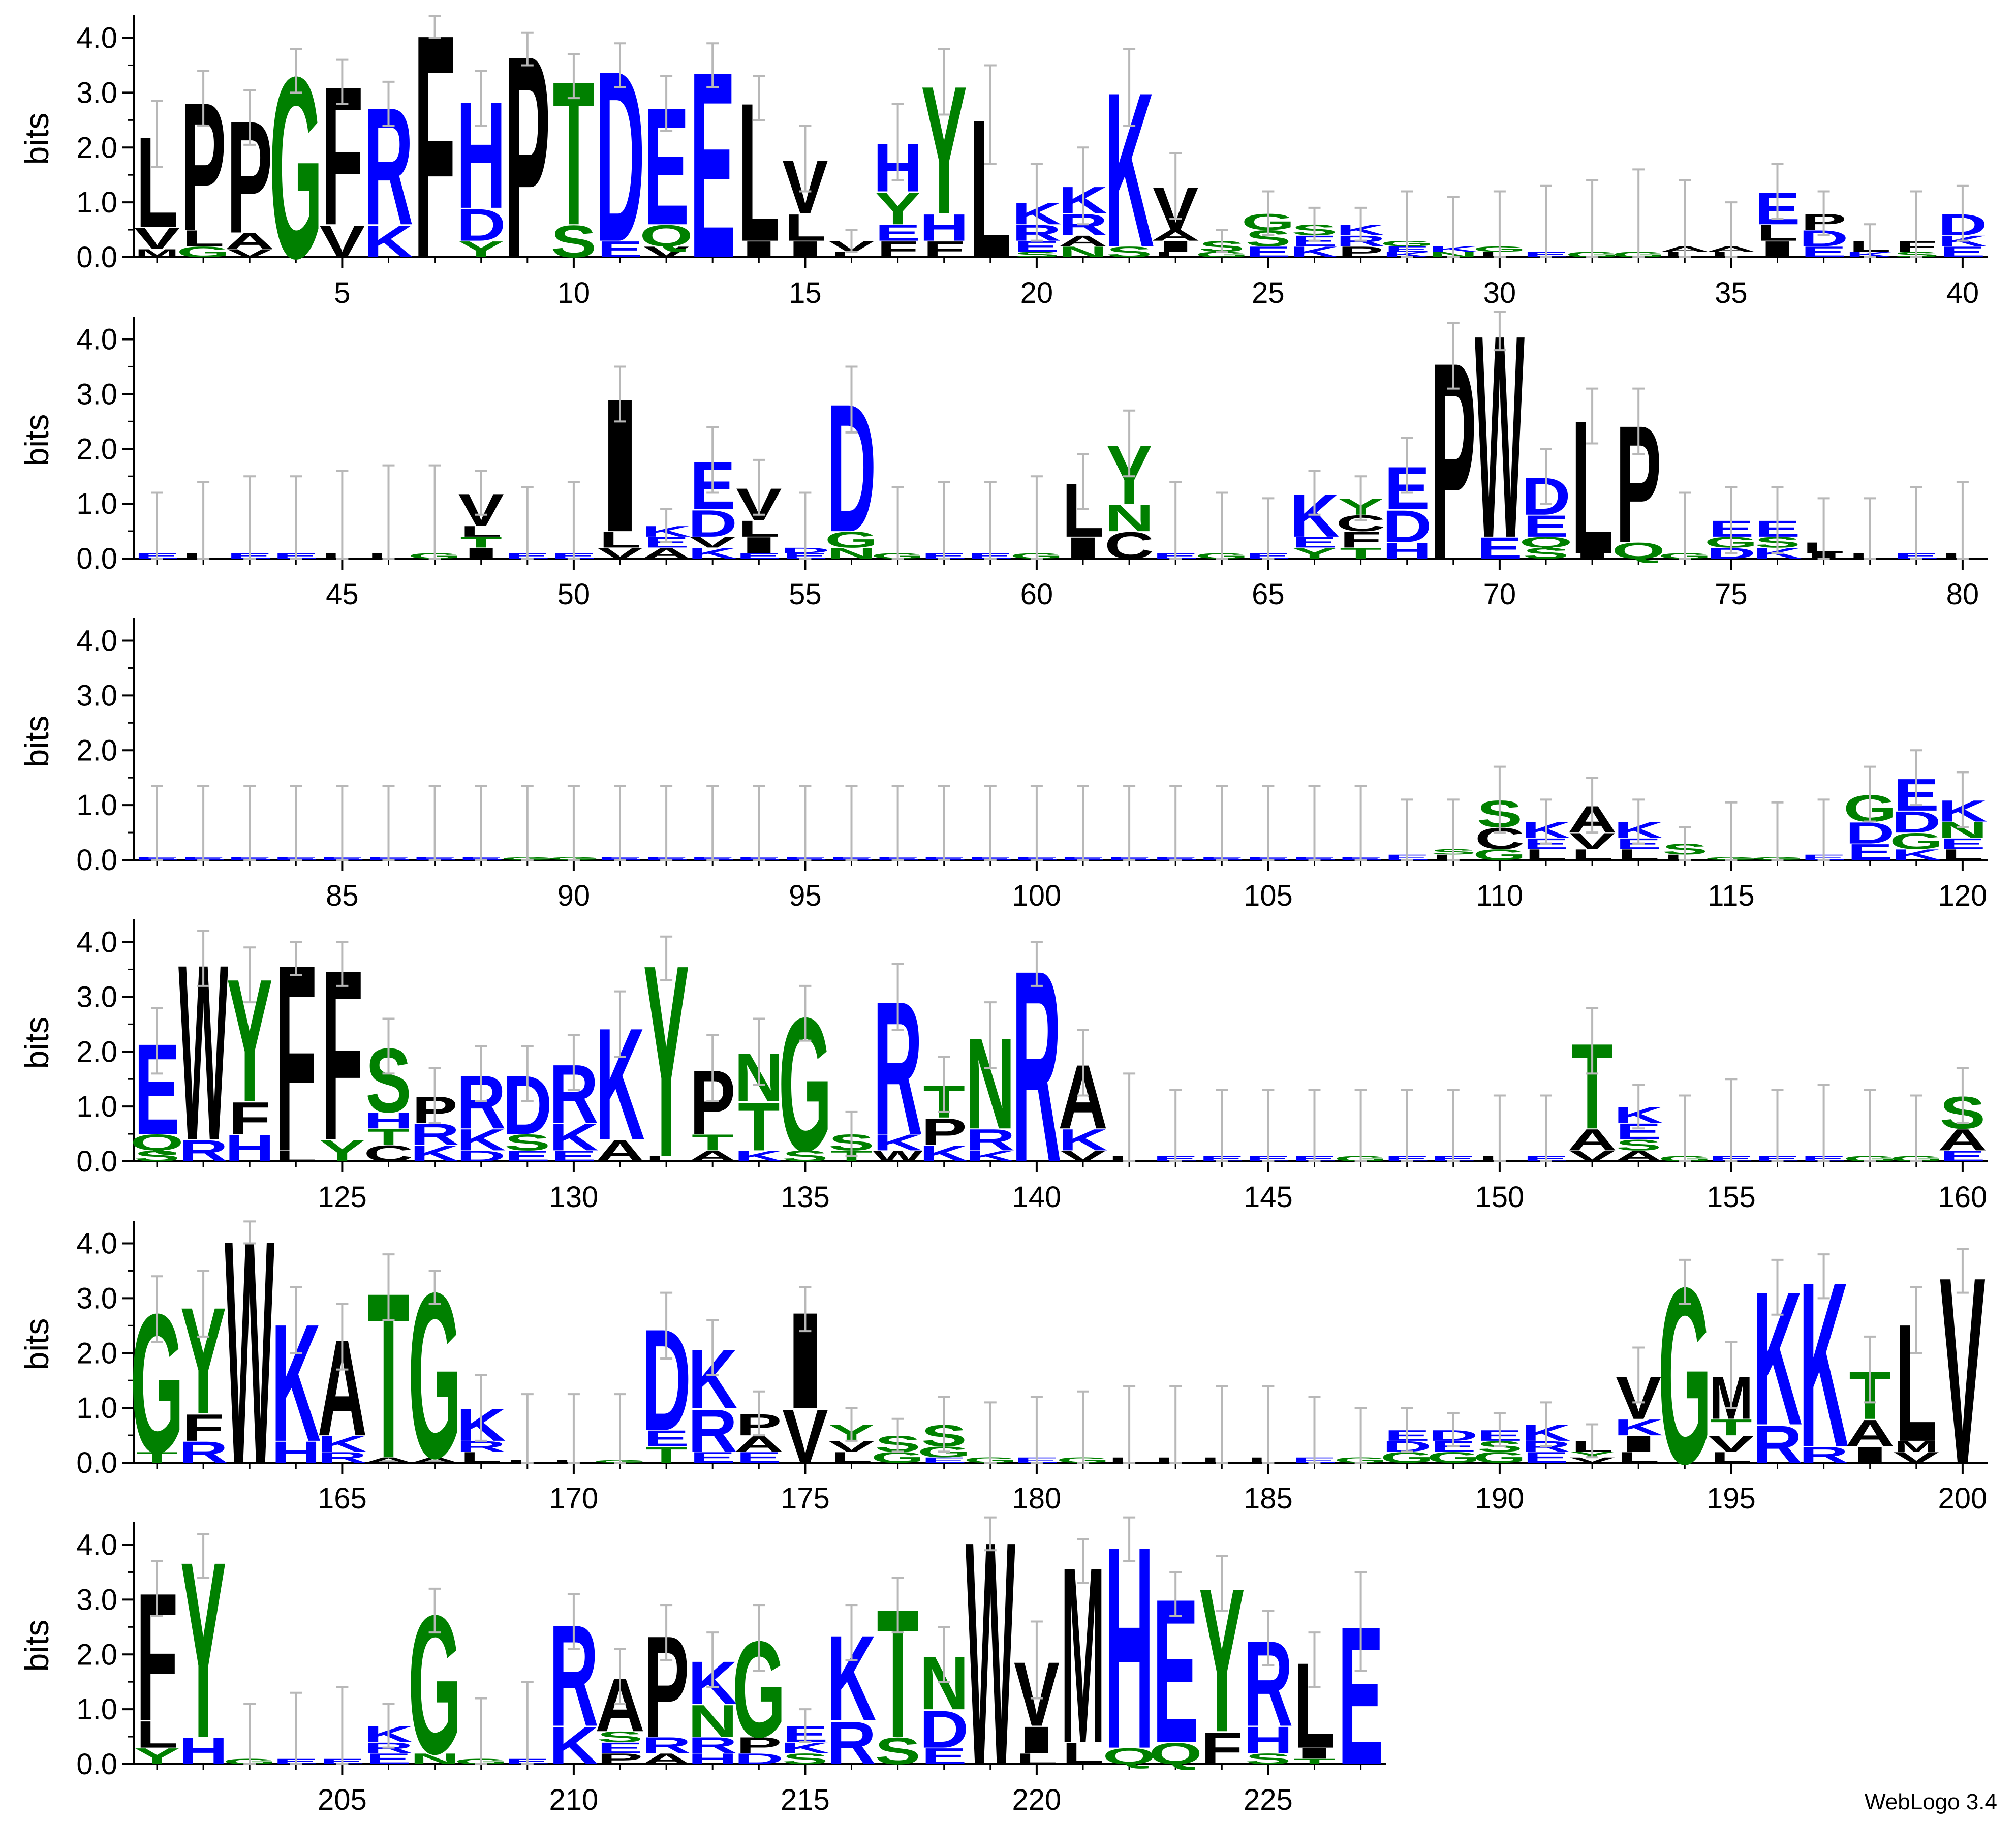 The height and width of the screenshot is (1821, 2016). I want to click on logo-letter: Q, so click(156, 1142).